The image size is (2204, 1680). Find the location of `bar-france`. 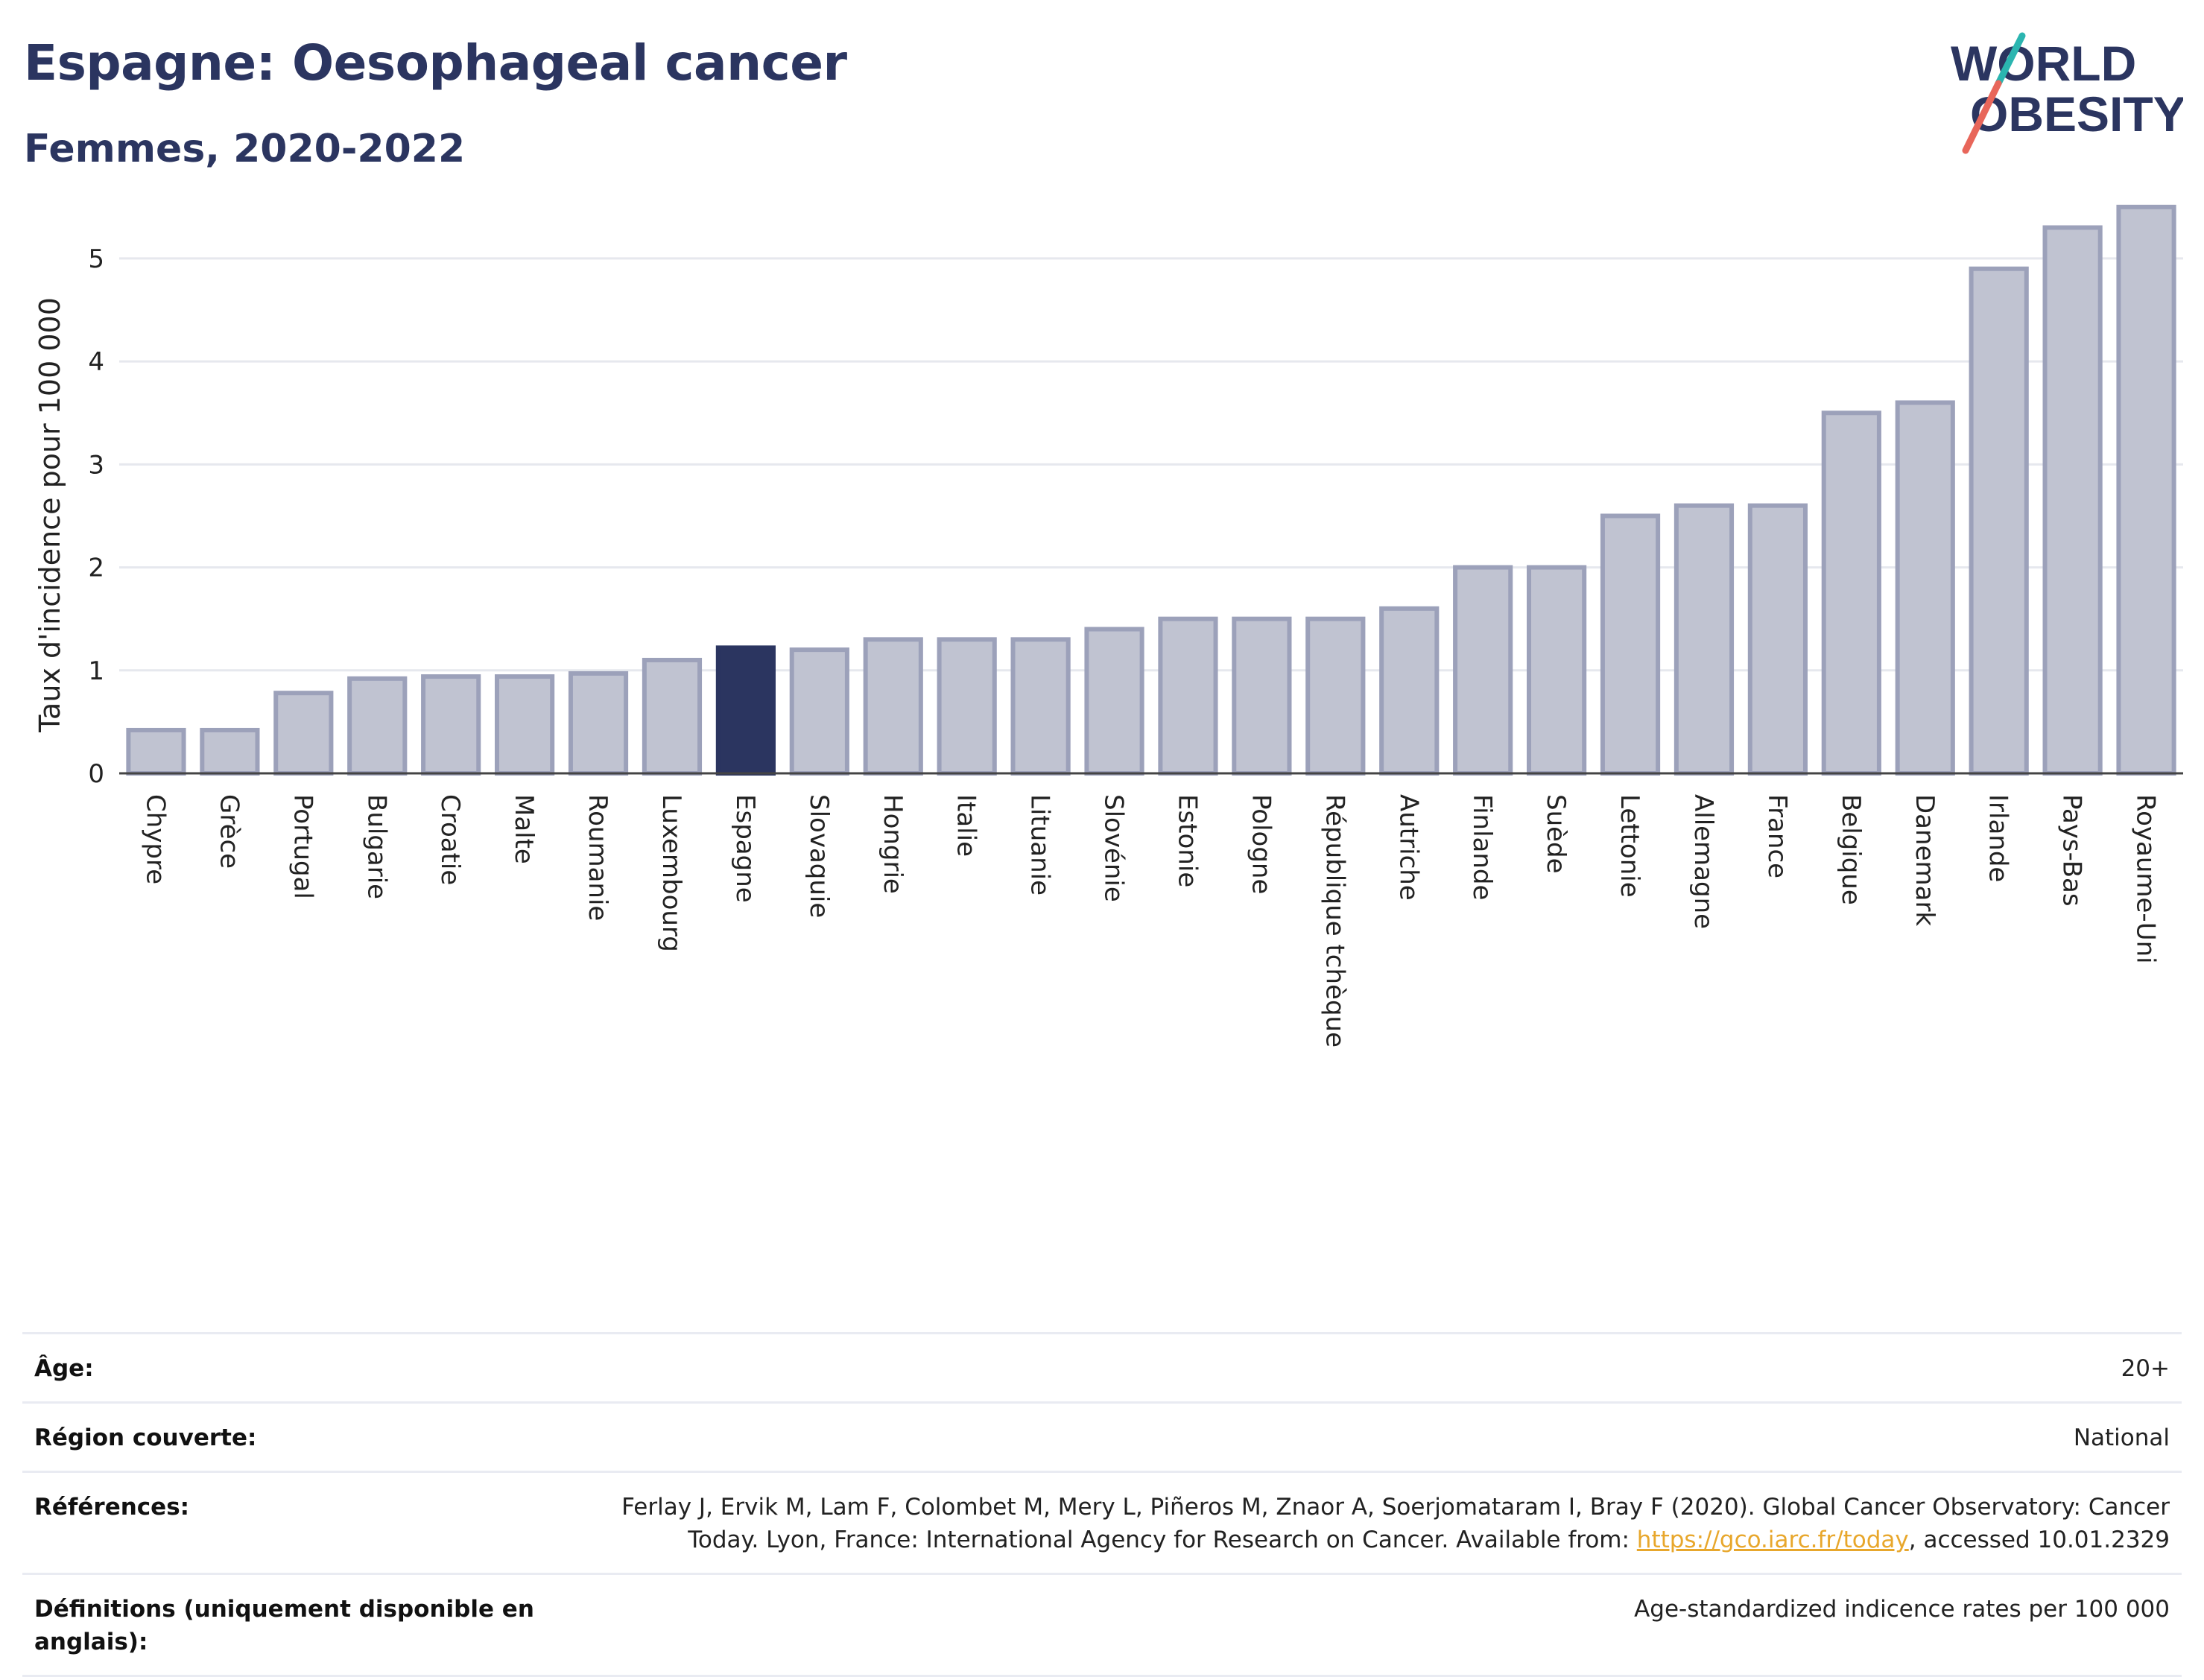

bar-france is located at coordinates (1777, 639).